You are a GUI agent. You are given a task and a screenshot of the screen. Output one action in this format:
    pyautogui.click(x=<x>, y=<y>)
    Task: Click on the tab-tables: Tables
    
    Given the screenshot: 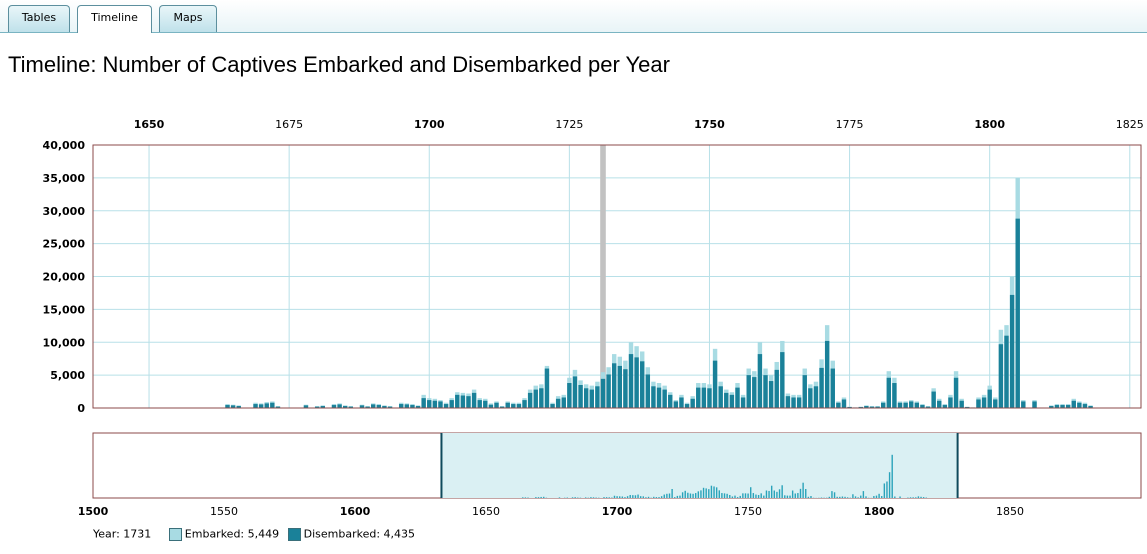 What is the action you would take?
    pyautogui.click(x=39, y=18)
    